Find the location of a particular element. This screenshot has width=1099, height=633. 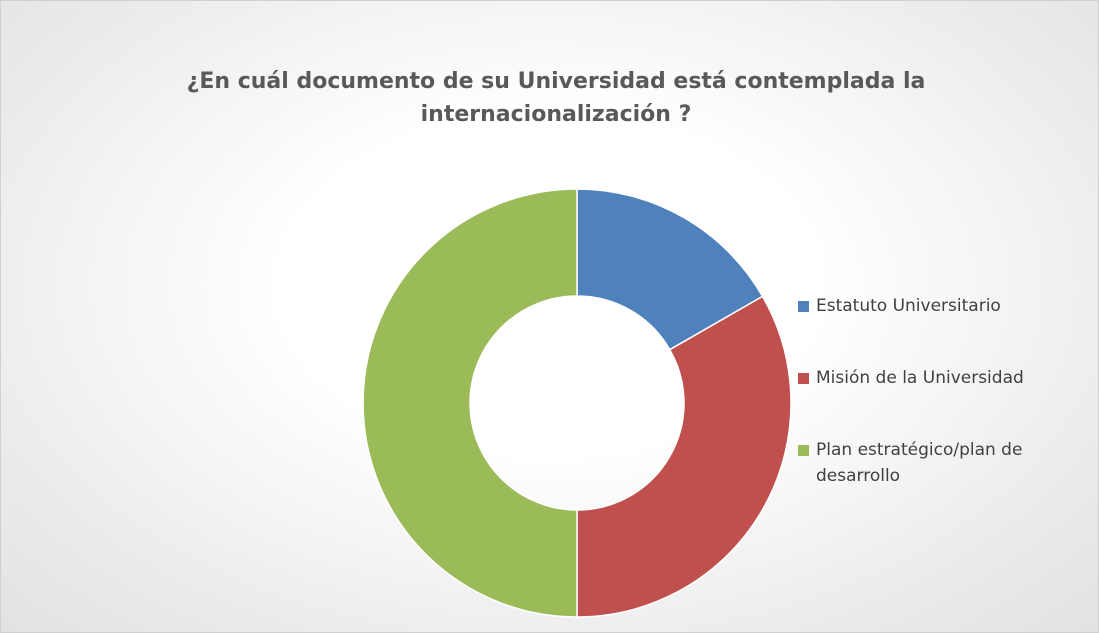

legend-item: Plan estratégico/plan de desarrollo is located at coordinates (948, 463).